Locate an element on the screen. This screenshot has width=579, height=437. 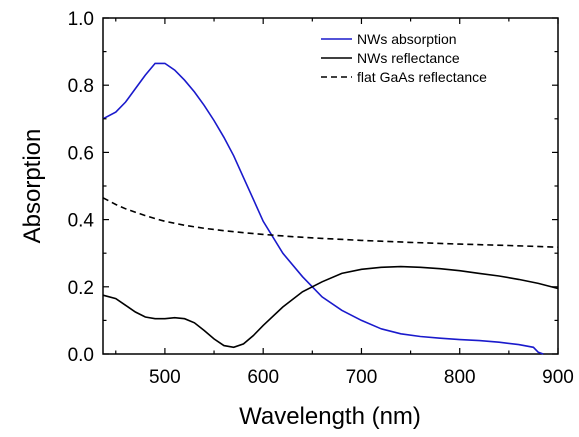
legend-item-1: NWs reflectance is located at coordinates (390, 58).